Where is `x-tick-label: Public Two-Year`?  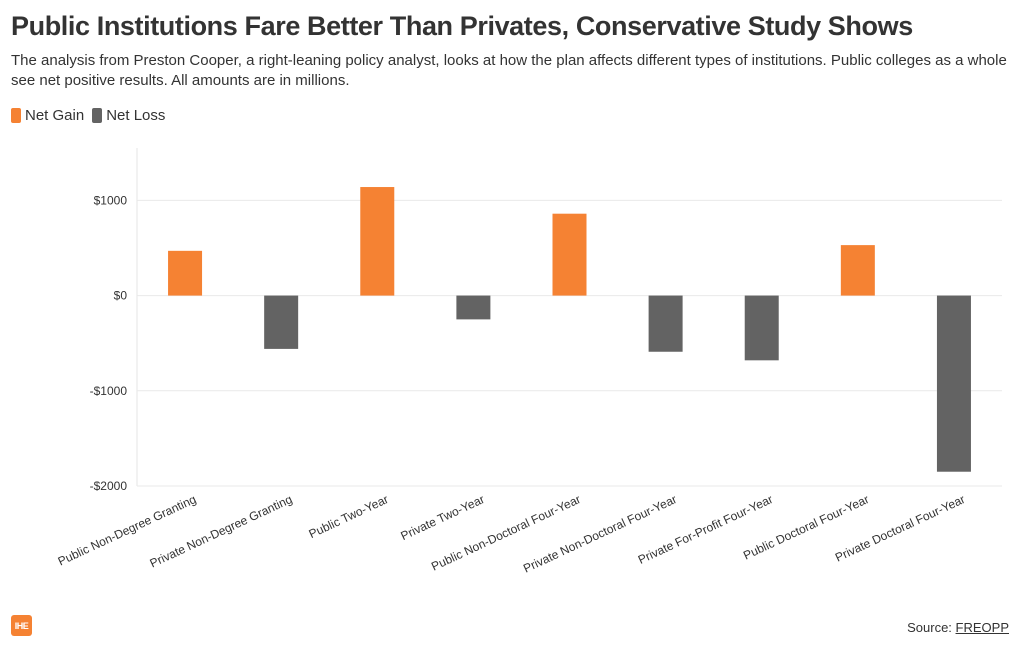 x-tick-label: Public Two-Year is located at coordinates (349, 516).